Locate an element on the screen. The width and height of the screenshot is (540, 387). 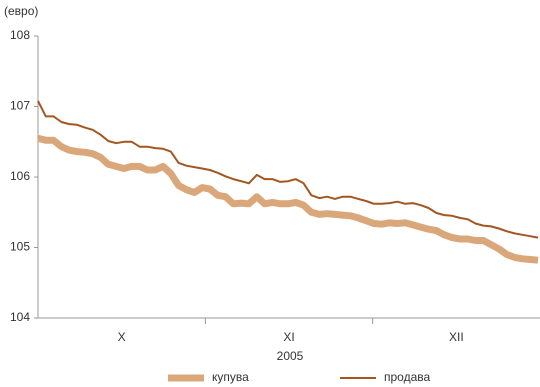
y-tick-label: 108 is located at coordinates (20, 35).